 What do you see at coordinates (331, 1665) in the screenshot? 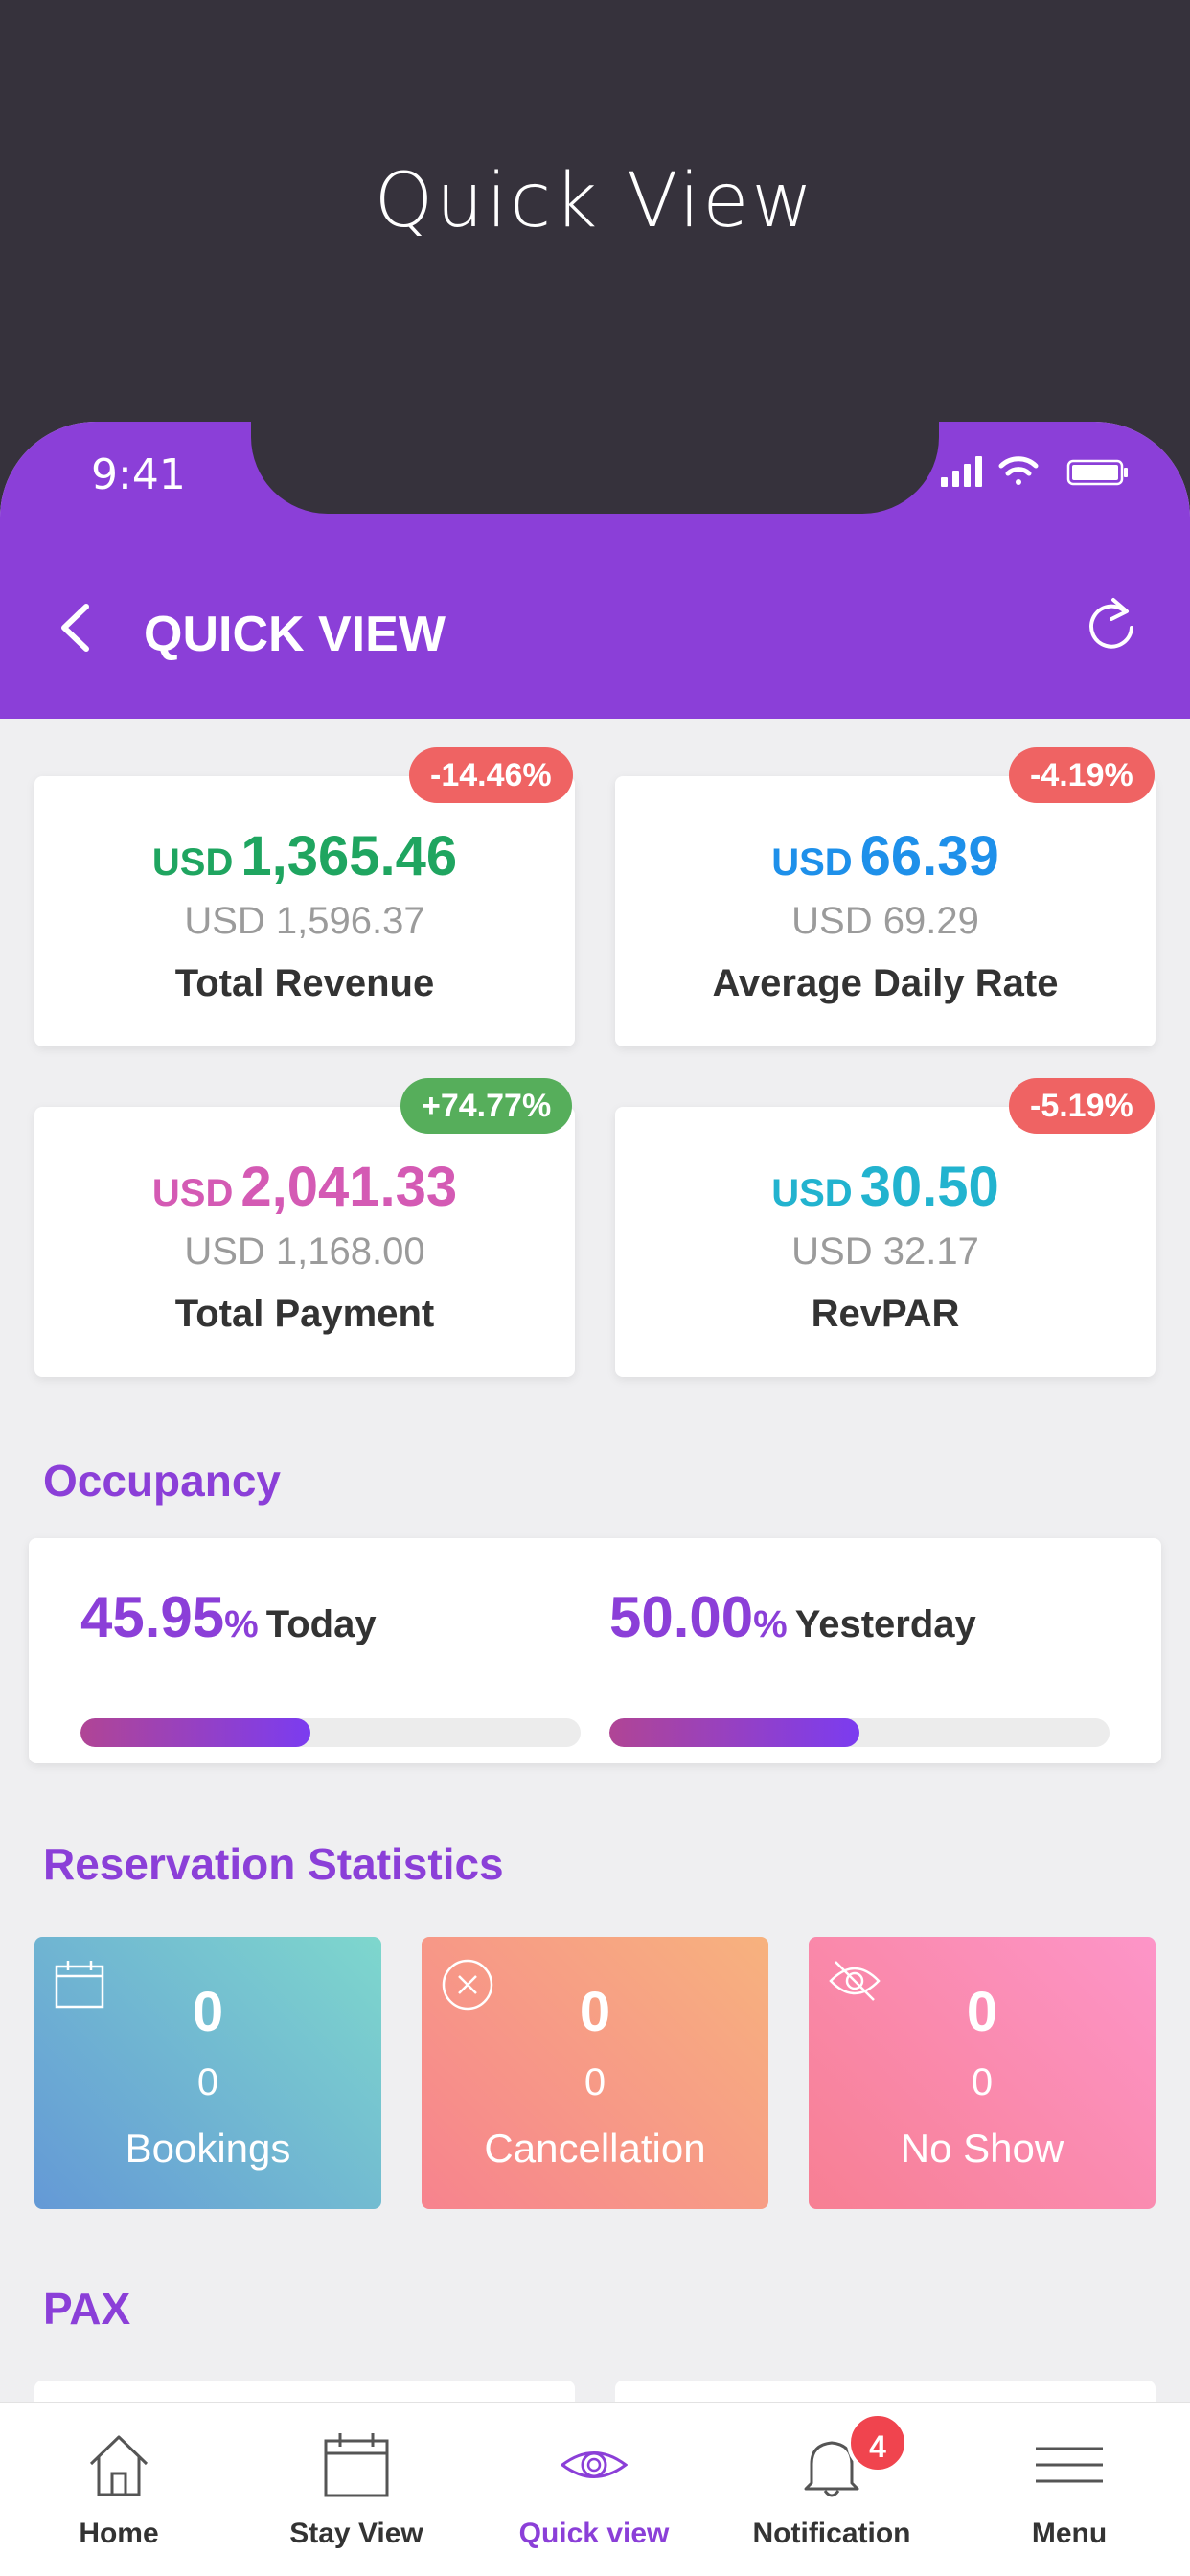
I see `occupancy-today: 45.95% Today` at bounding box center [331, 1665].